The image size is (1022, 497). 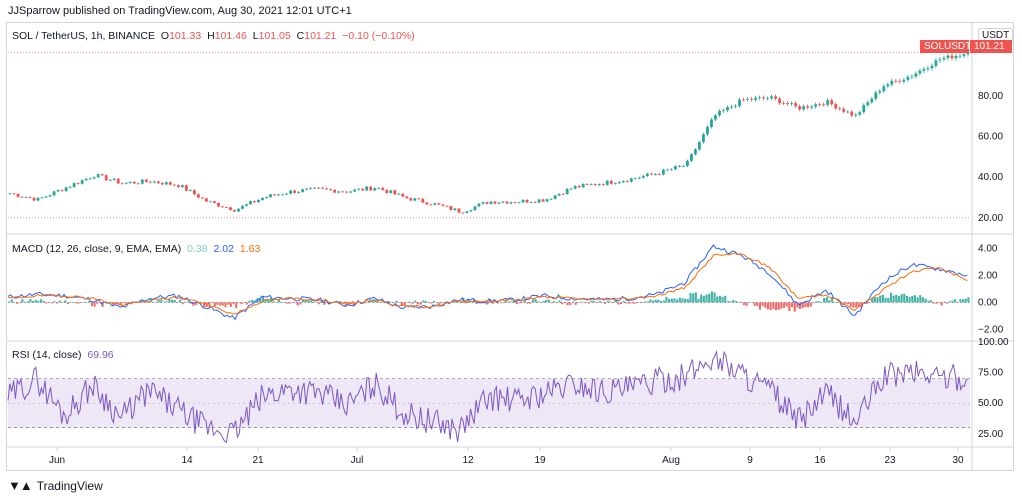 I want to click on time-axis-tick-label: 30, so click(x=958, y=460).